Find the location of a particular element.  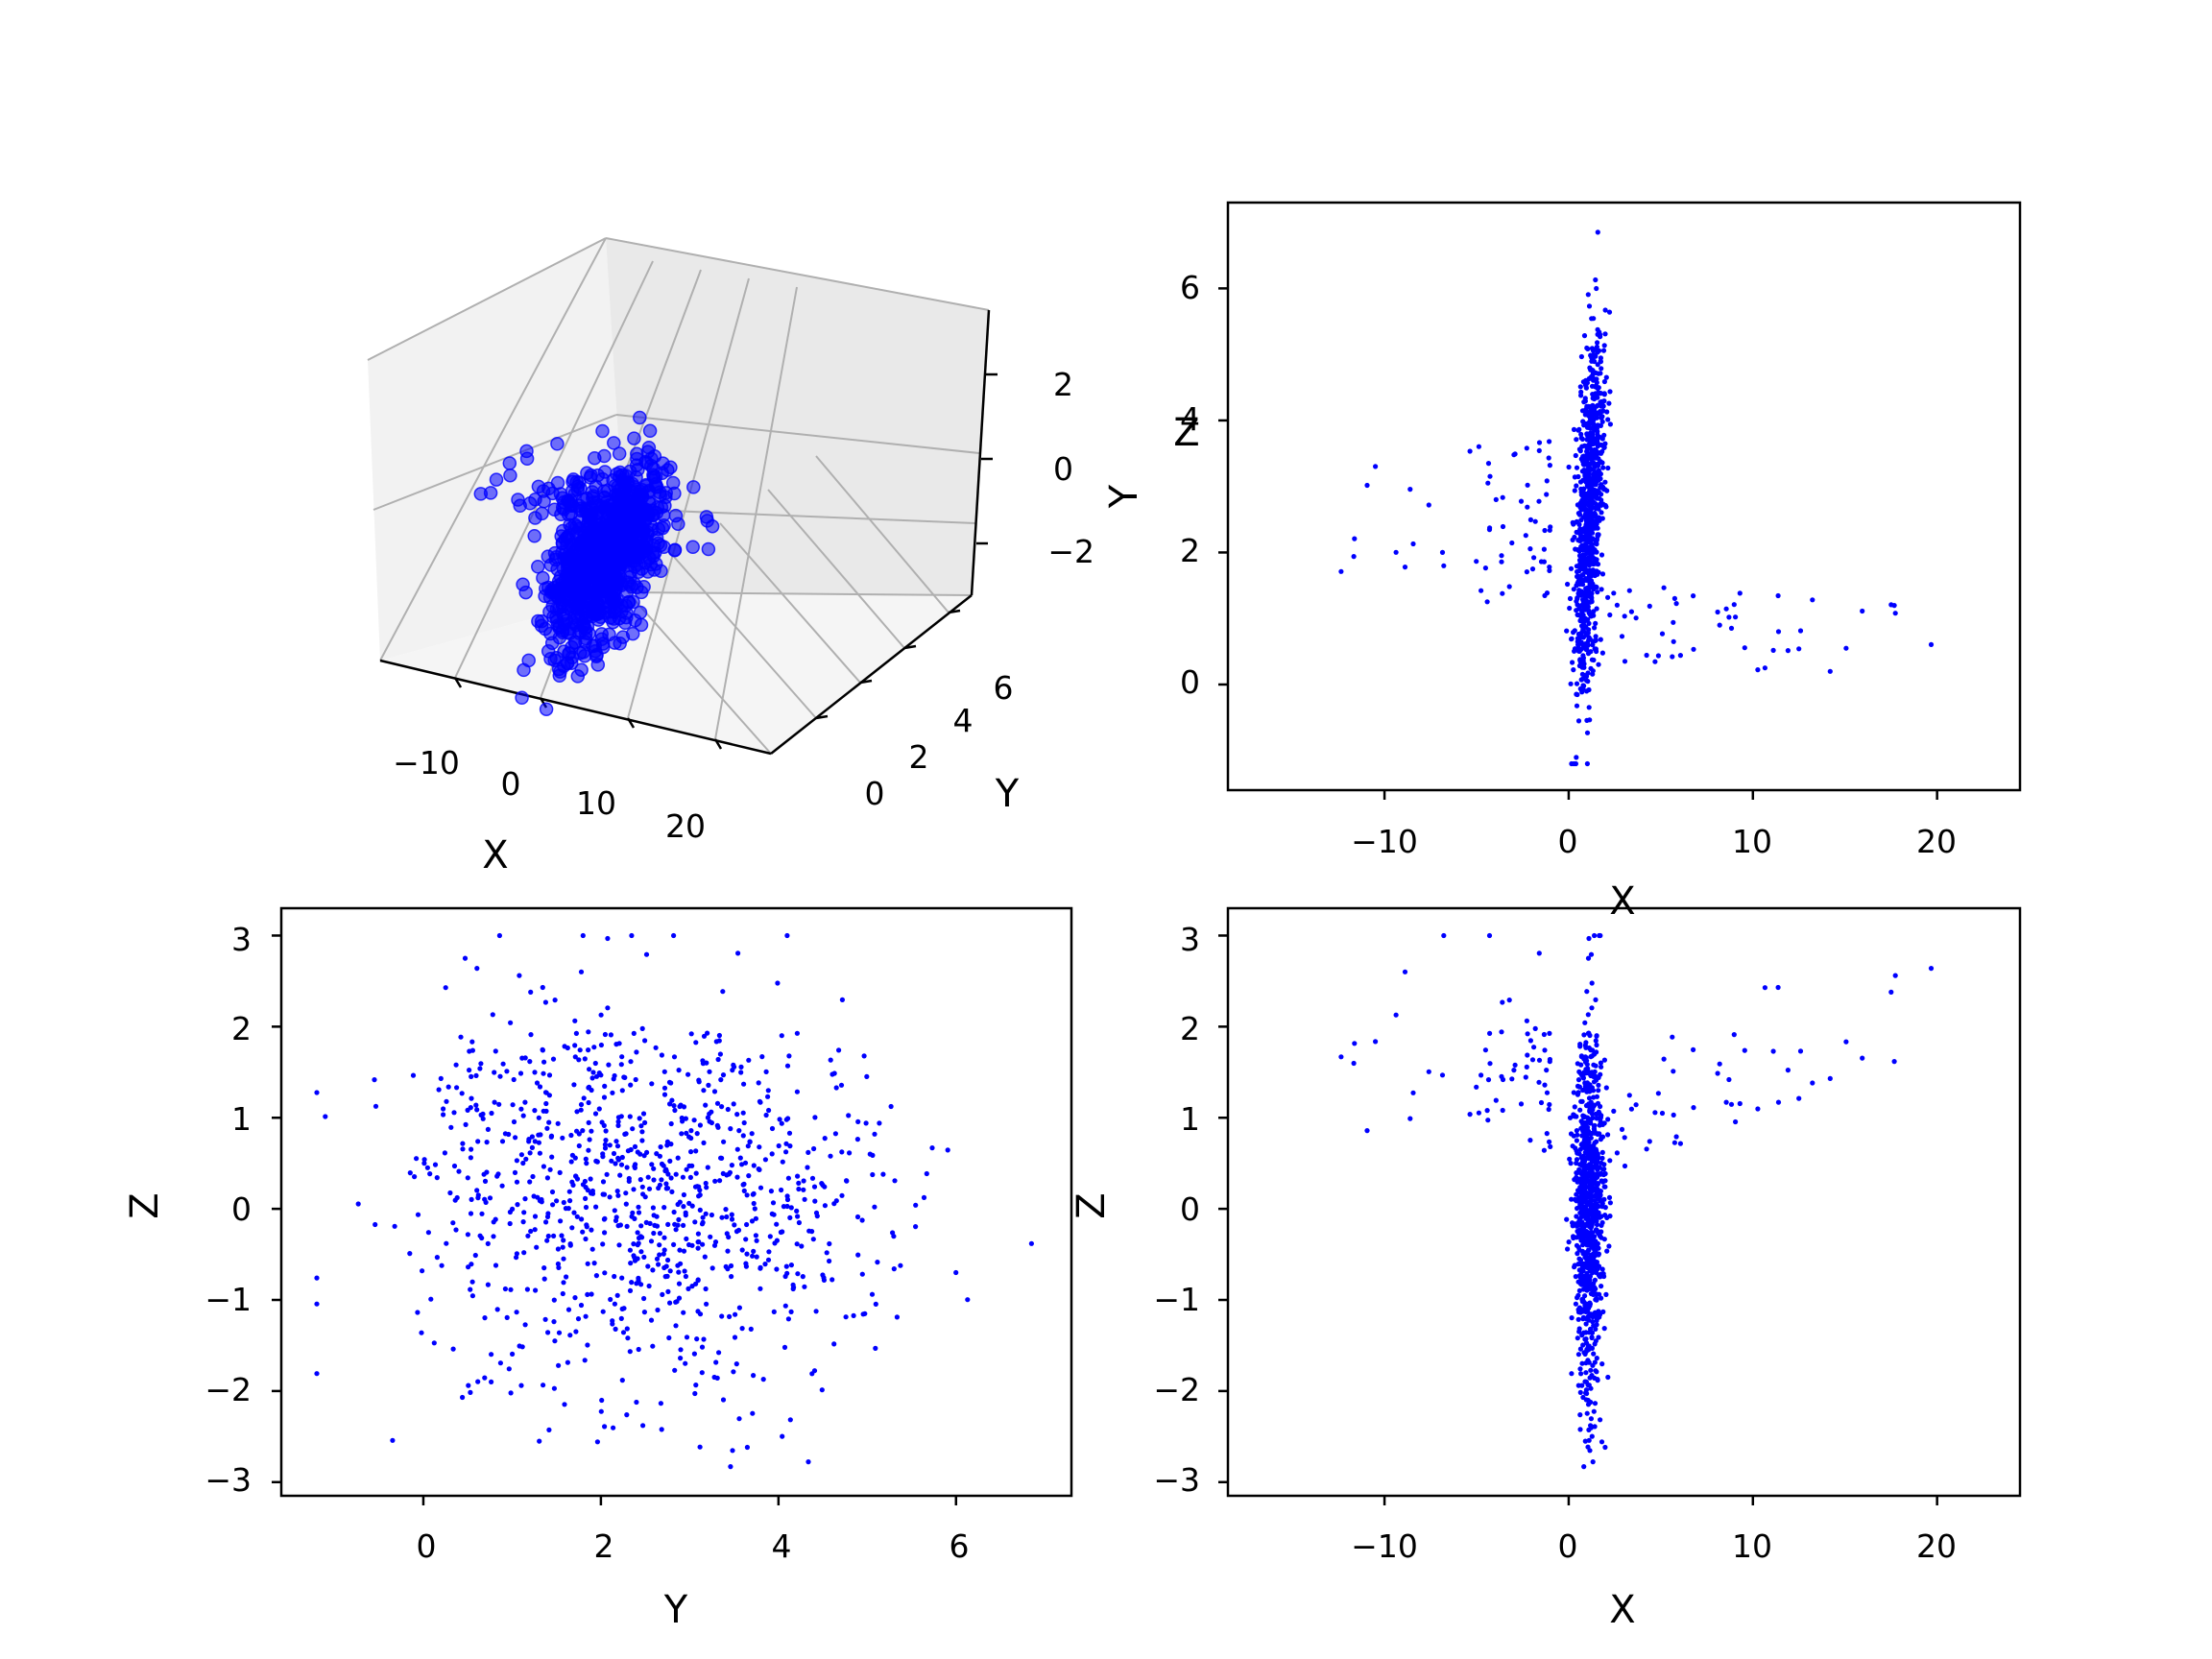

y-tick-label-xz: 2 is located at coordinates (1190, 1028).